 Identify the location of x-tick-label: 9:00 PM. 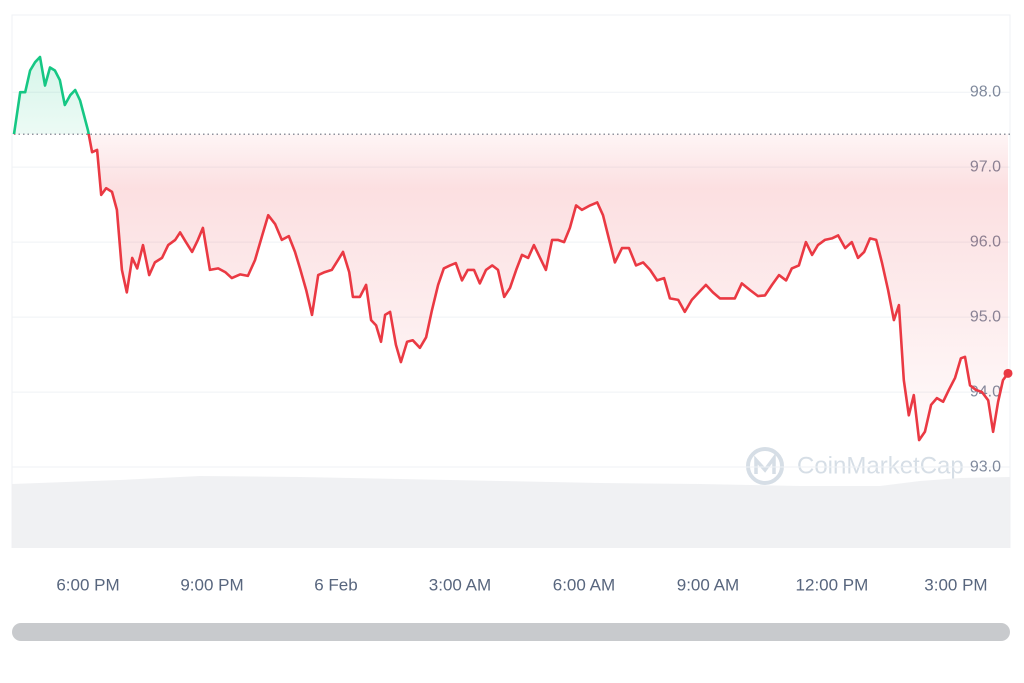
(211, 584).